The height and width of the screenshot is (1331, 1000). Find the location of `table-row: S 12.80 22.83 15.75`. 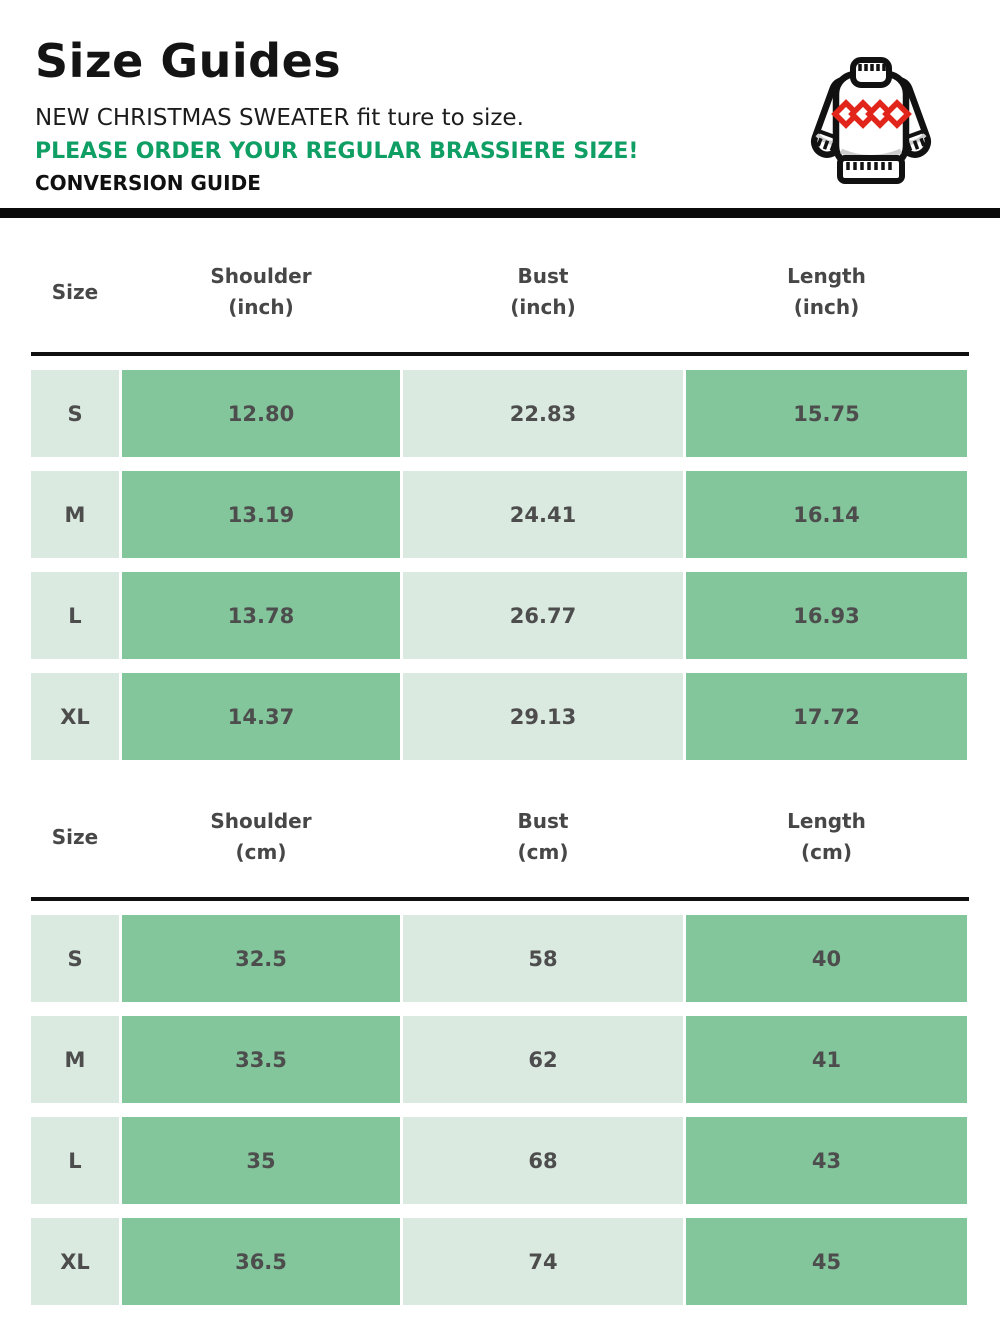

table-row: S 12.80 22.83 15.75 is located at coordinates (500, 413).